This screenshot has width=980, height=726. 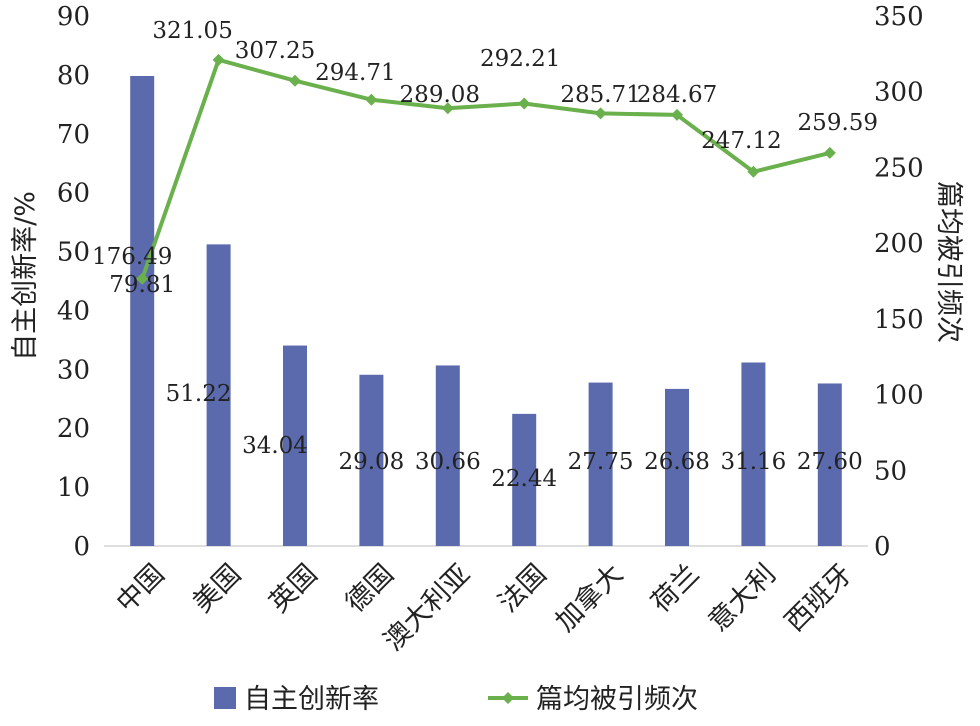 What do you see at coordinates (677, 462) in the screenshot?
I see `bar-data-label: 26.68` at bounding box center [677, 462].